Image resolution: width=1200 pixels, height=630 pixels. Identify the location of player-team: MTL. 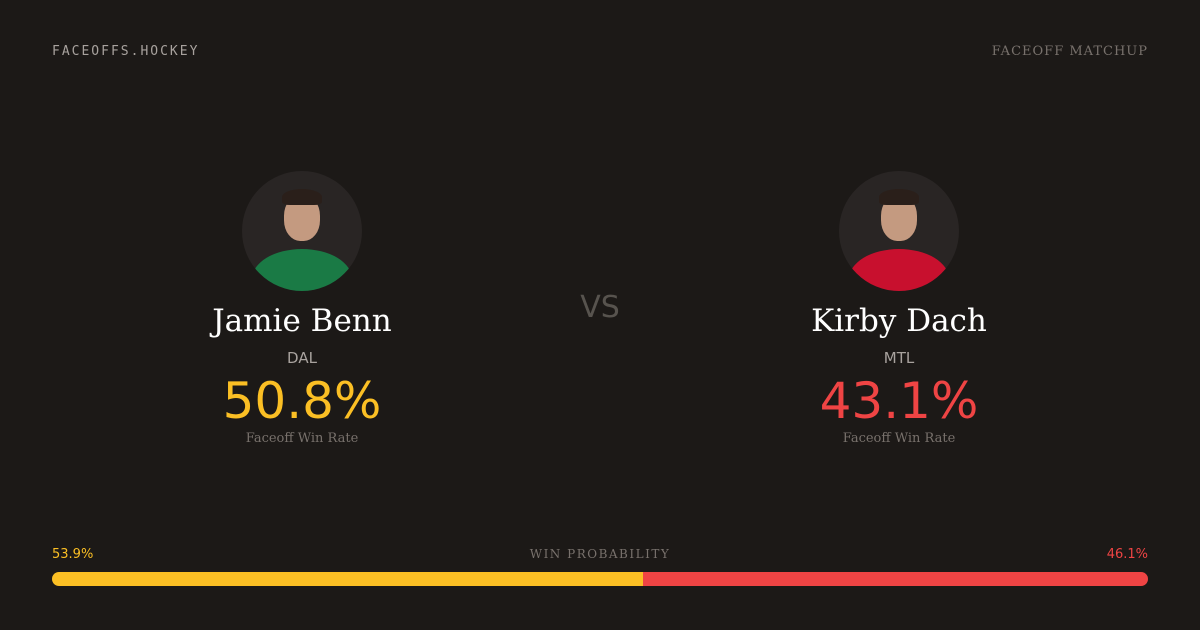
(899, 358).